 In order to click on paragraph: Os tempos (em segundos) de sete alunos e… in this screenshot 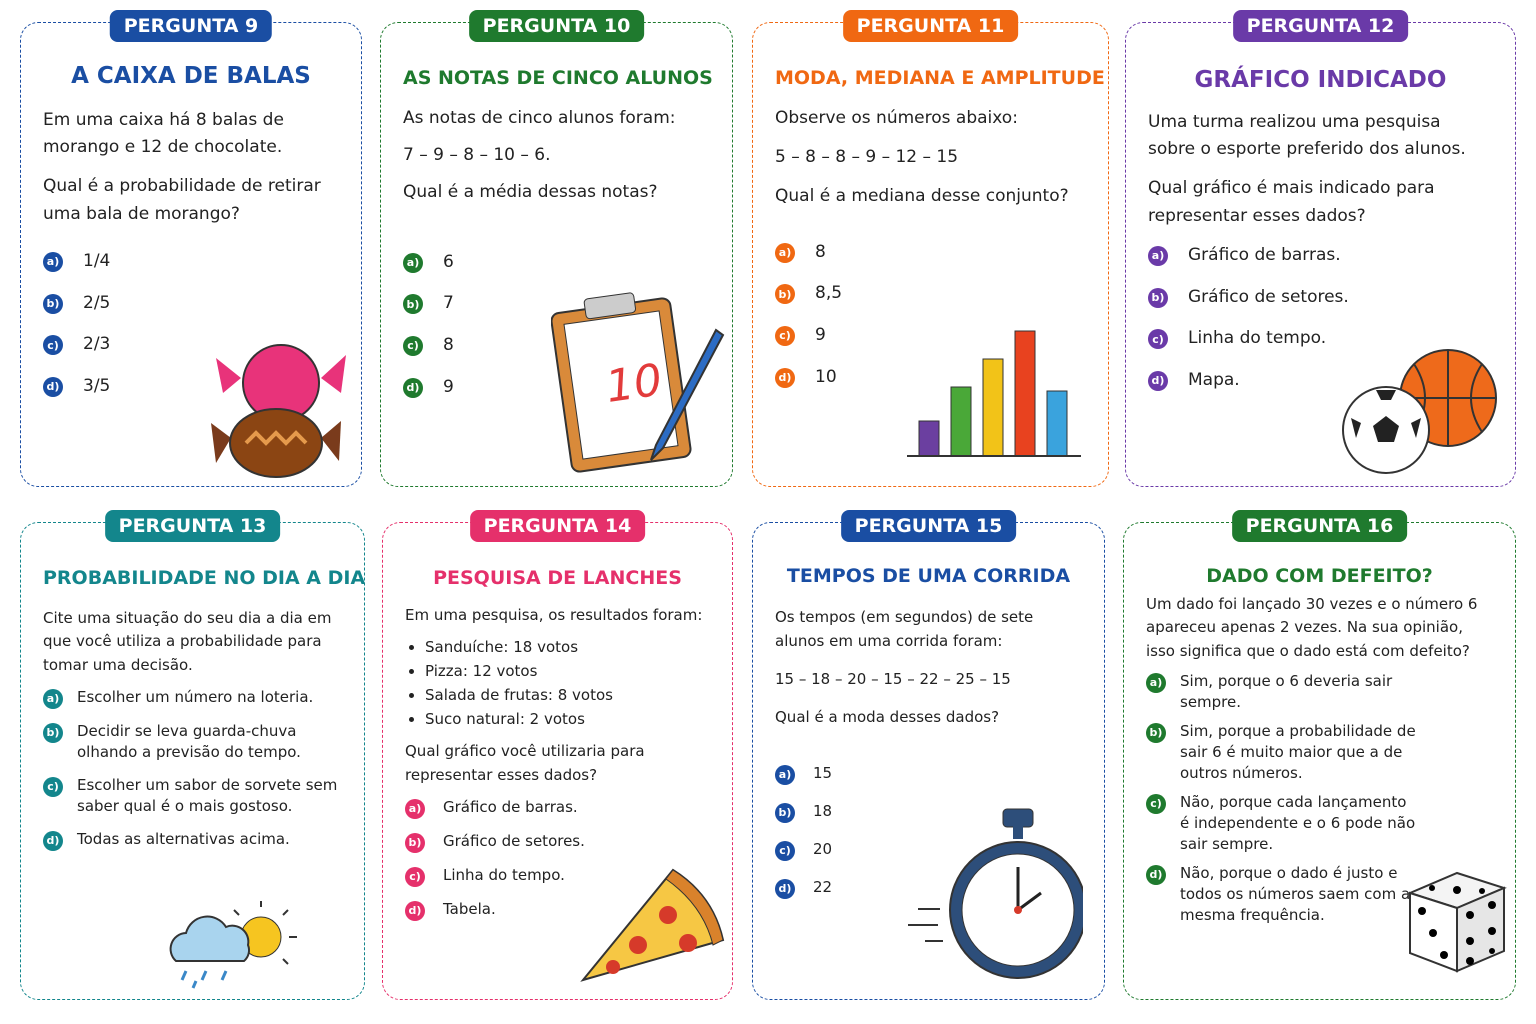, I will do `click(904, 629)`.